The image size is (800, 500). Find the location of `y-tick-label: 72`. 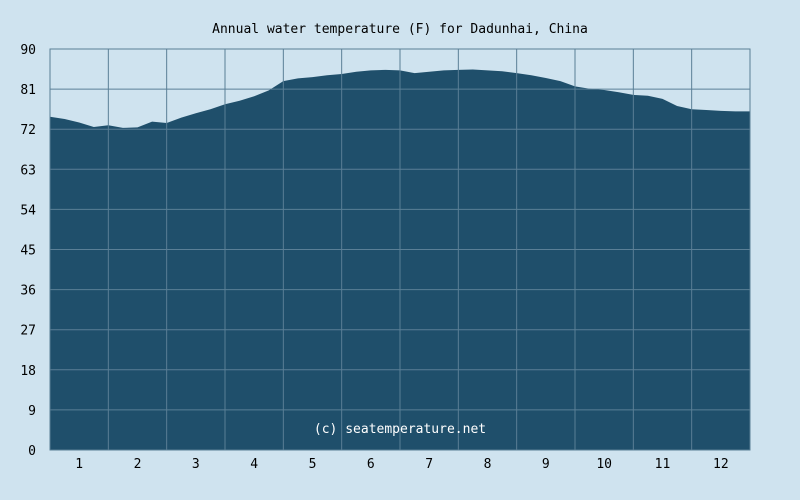

y-tick-label: 72 is located at coordinates (28, 130).